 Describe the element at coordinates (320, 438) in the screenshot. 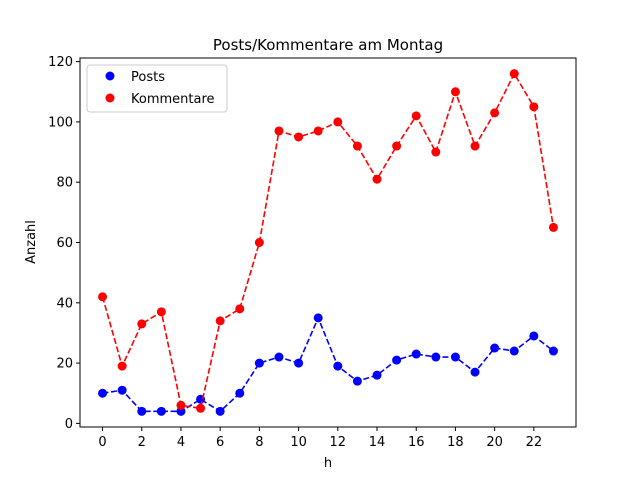

I see `x-axis: 0 2 4 6 8 10 12 14 16 18 20 22` at that location.